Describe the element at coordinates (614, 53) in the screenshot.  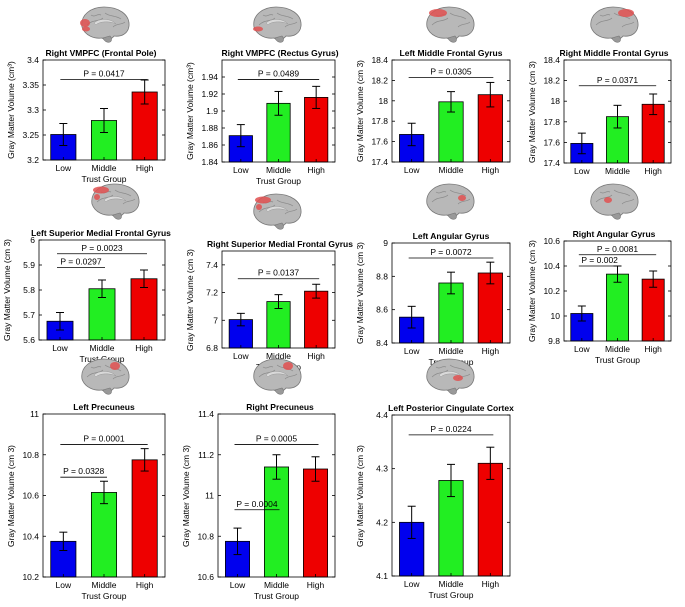
I see `chart-title: Right Middle Frontal Gyrus` at that location.